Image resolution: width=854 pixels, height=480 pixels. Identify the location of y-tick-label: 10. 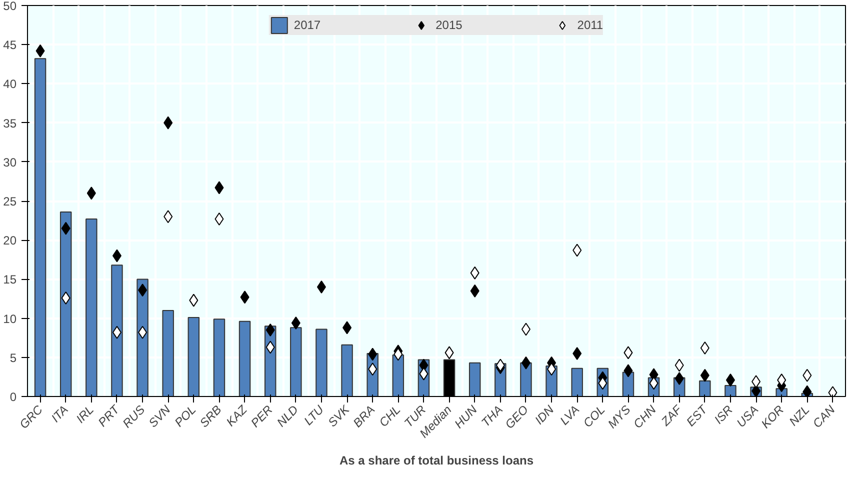
(10, 319).